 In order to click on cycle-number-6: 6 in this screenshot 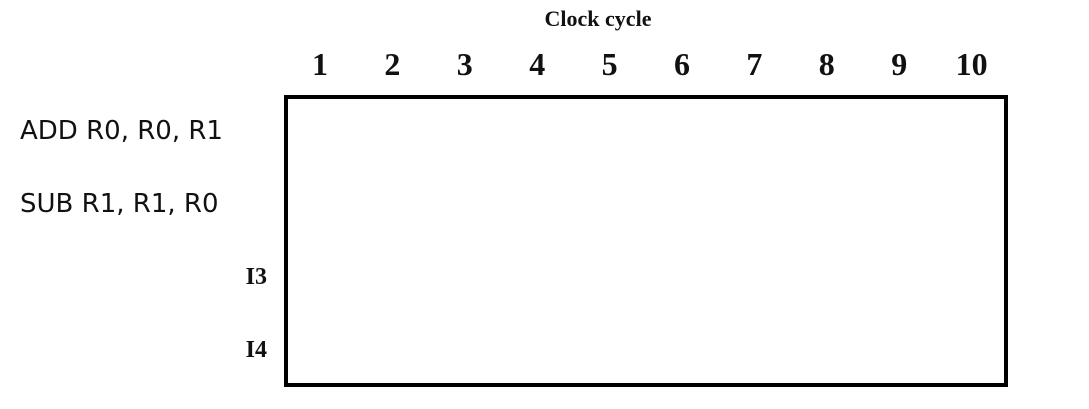, I will do `click(682, 64)`.